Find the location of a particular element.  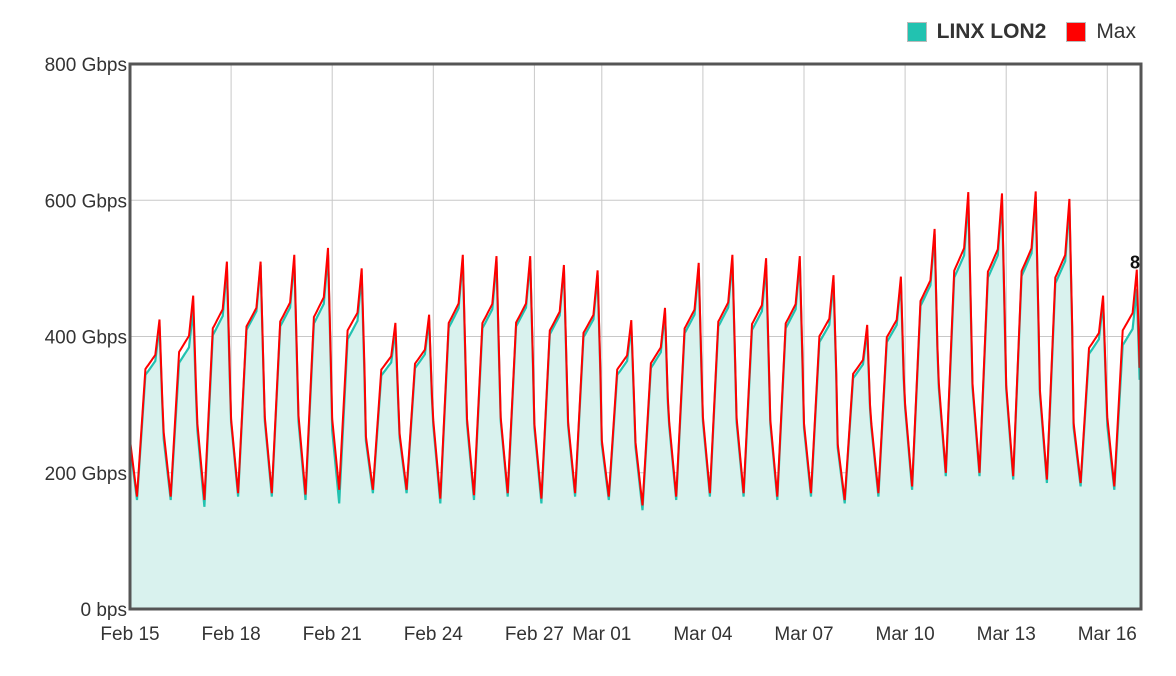

y-tick-label: 0 bps is located at coordinates (104, 610).